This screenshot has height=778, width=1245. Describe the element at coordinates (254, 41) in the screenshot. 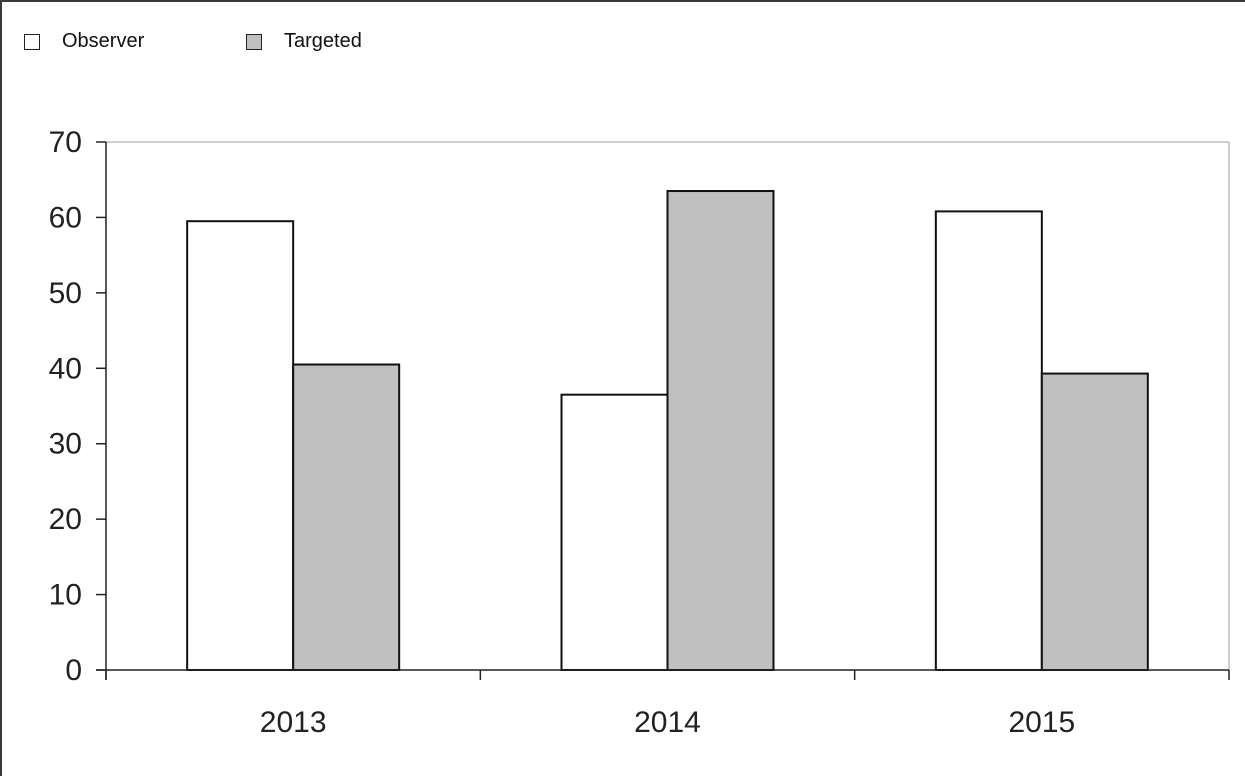

I see `legend-swatch-targeted` at that location.